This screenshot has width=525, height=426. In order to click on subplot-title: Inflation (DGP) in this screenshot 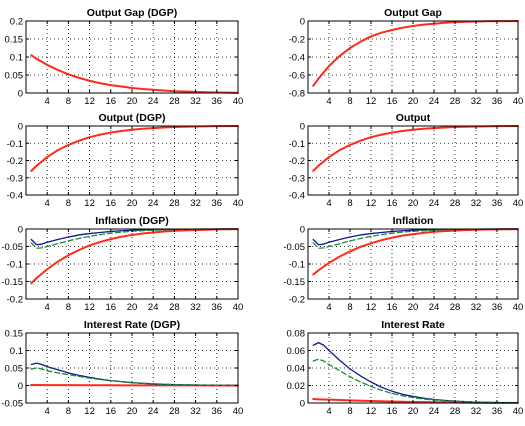, I will do `click(132, 221)`.